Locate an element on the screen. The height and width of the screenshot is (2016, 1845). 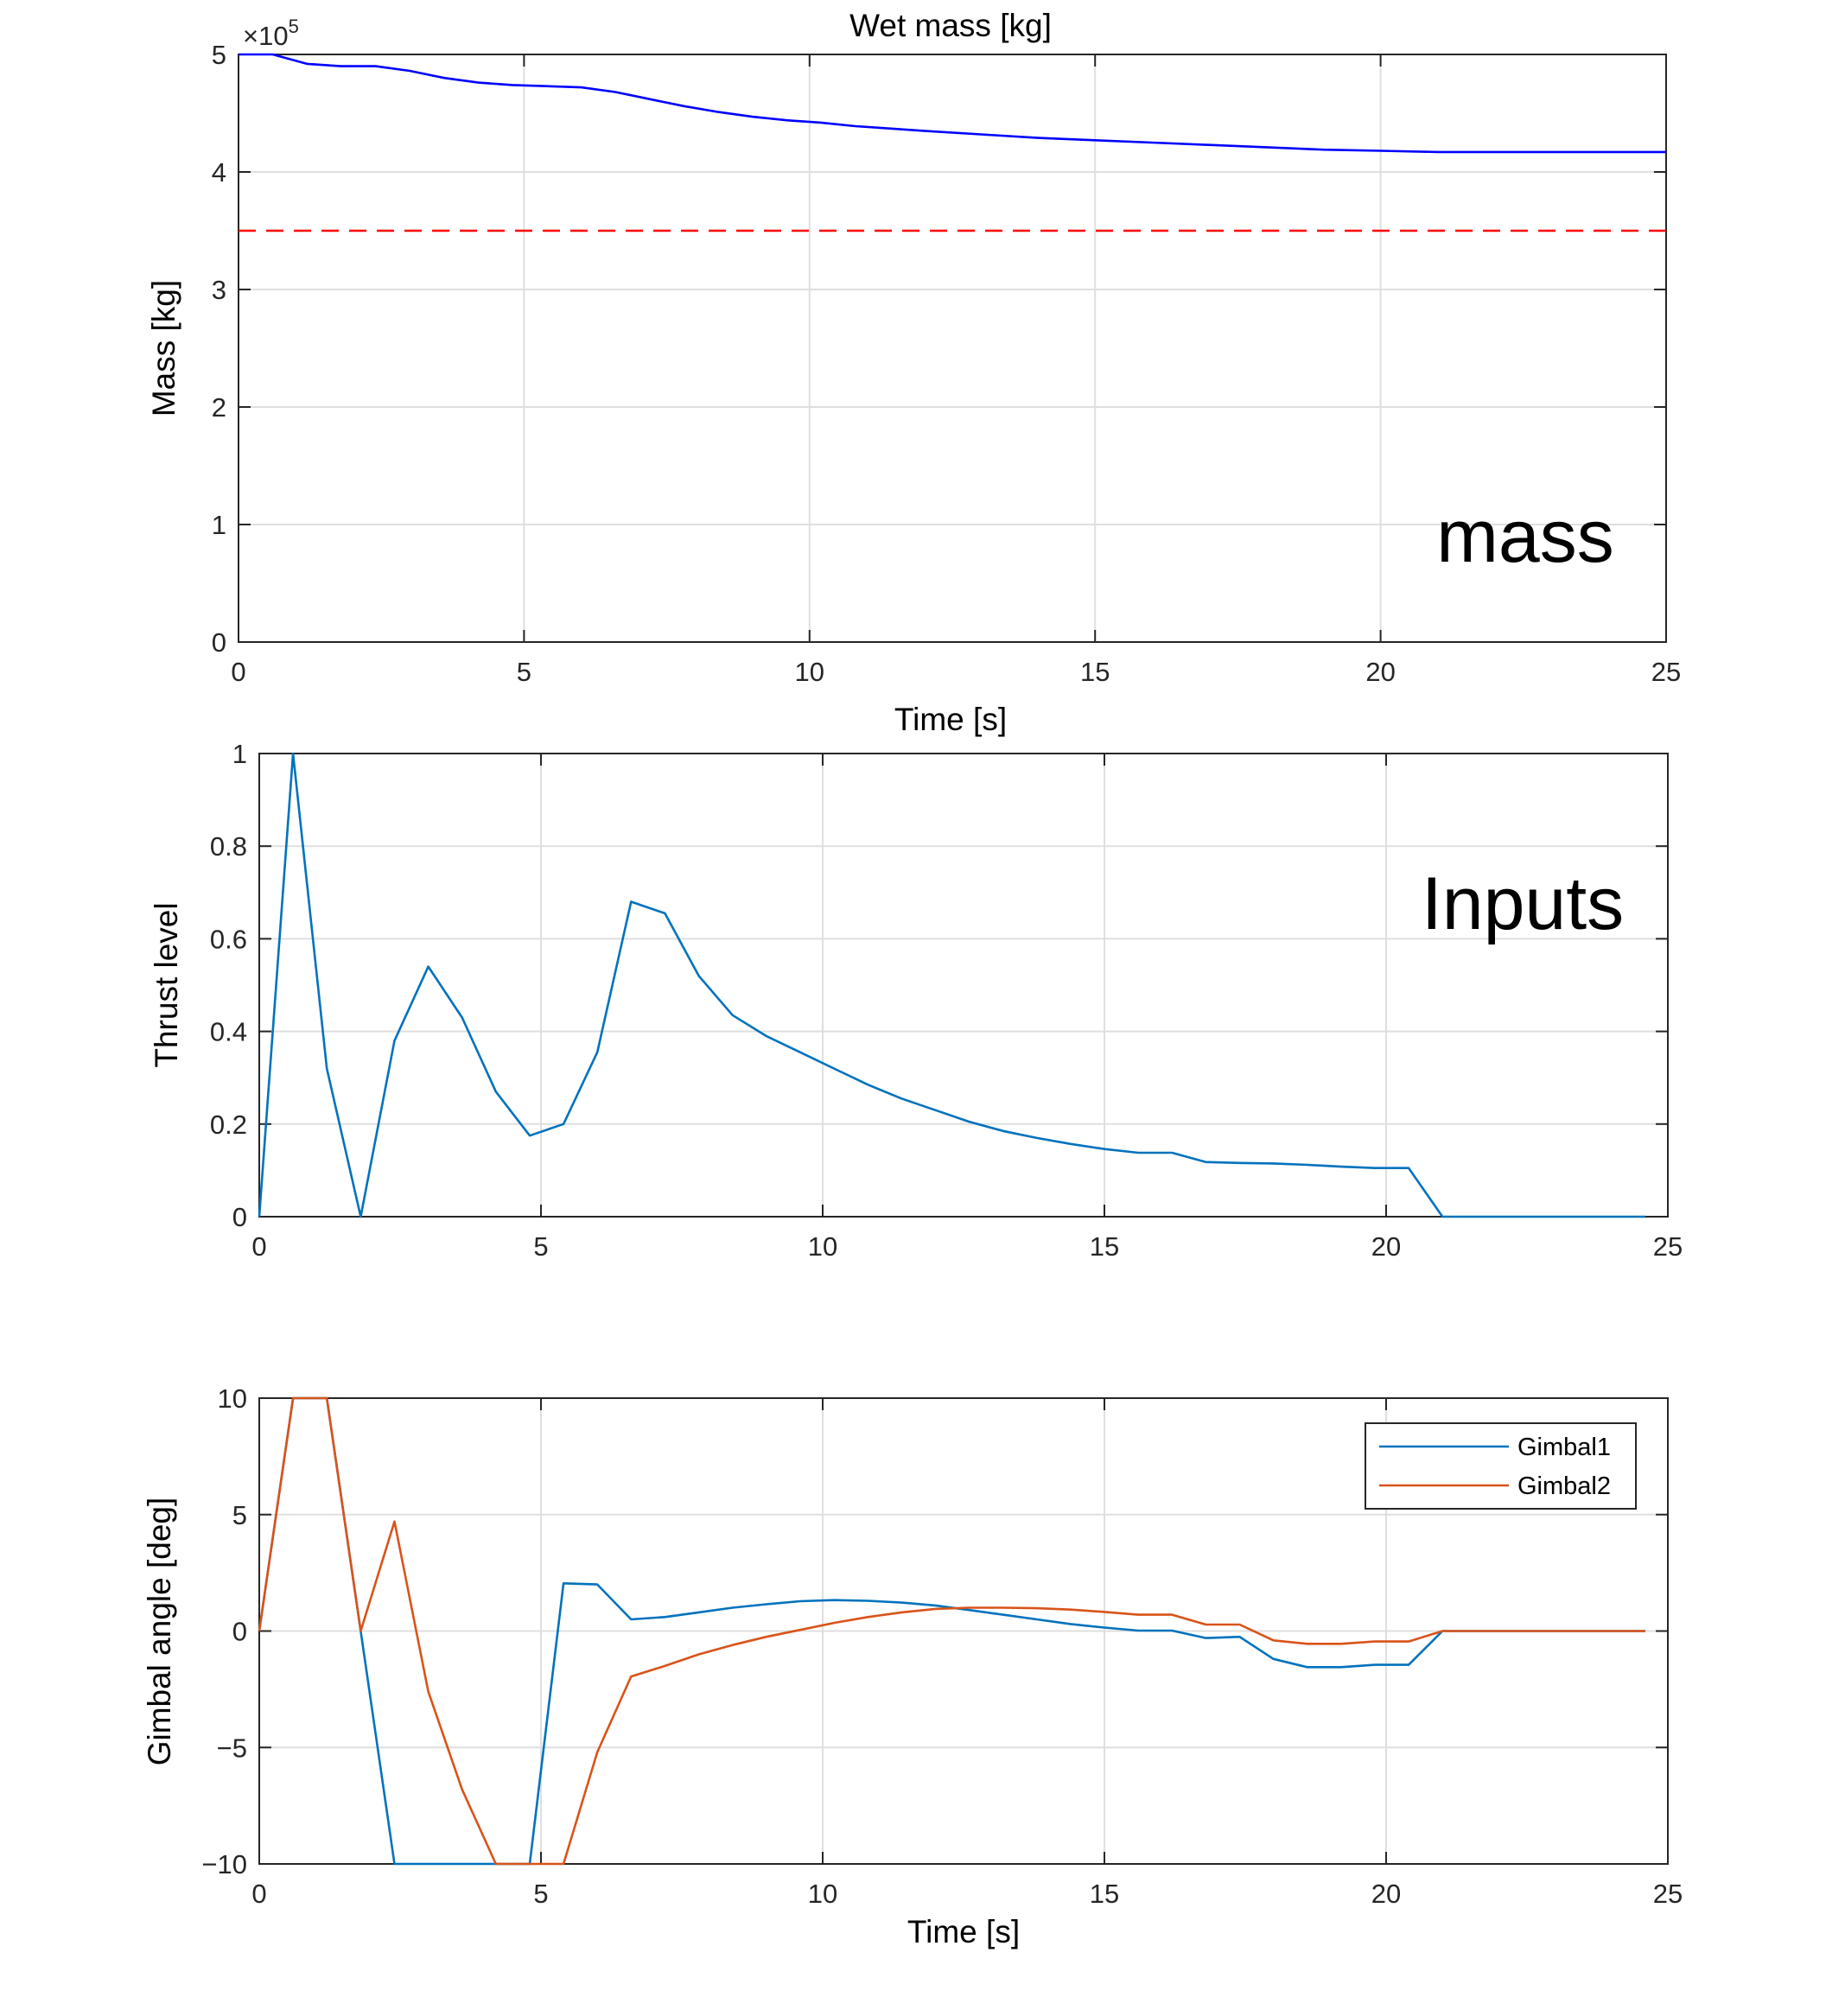
y-tick-label: 4 is located at coordinates (219, 173).